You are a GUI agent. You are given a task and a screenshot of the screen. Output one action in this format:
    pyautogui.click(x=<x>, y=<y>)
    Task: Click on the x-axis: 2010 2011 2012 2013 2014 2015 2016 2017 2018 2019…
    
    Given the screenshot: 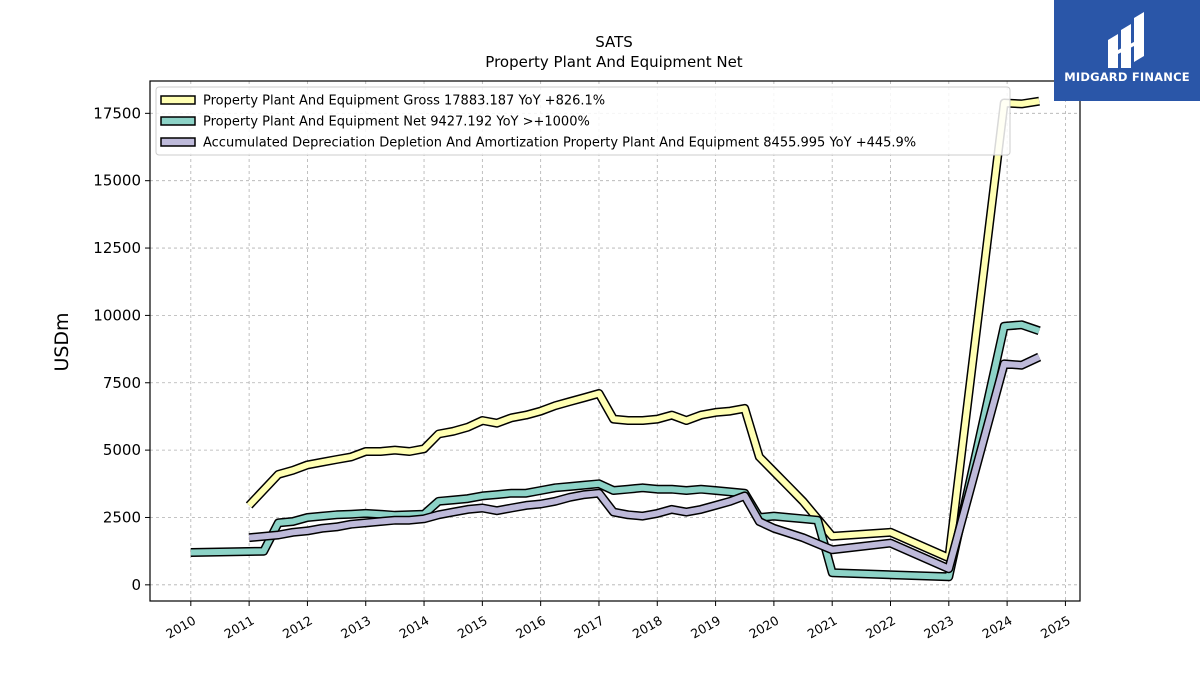 What is the action you would take?
    pyautogui.click(x=618, y=621)
    